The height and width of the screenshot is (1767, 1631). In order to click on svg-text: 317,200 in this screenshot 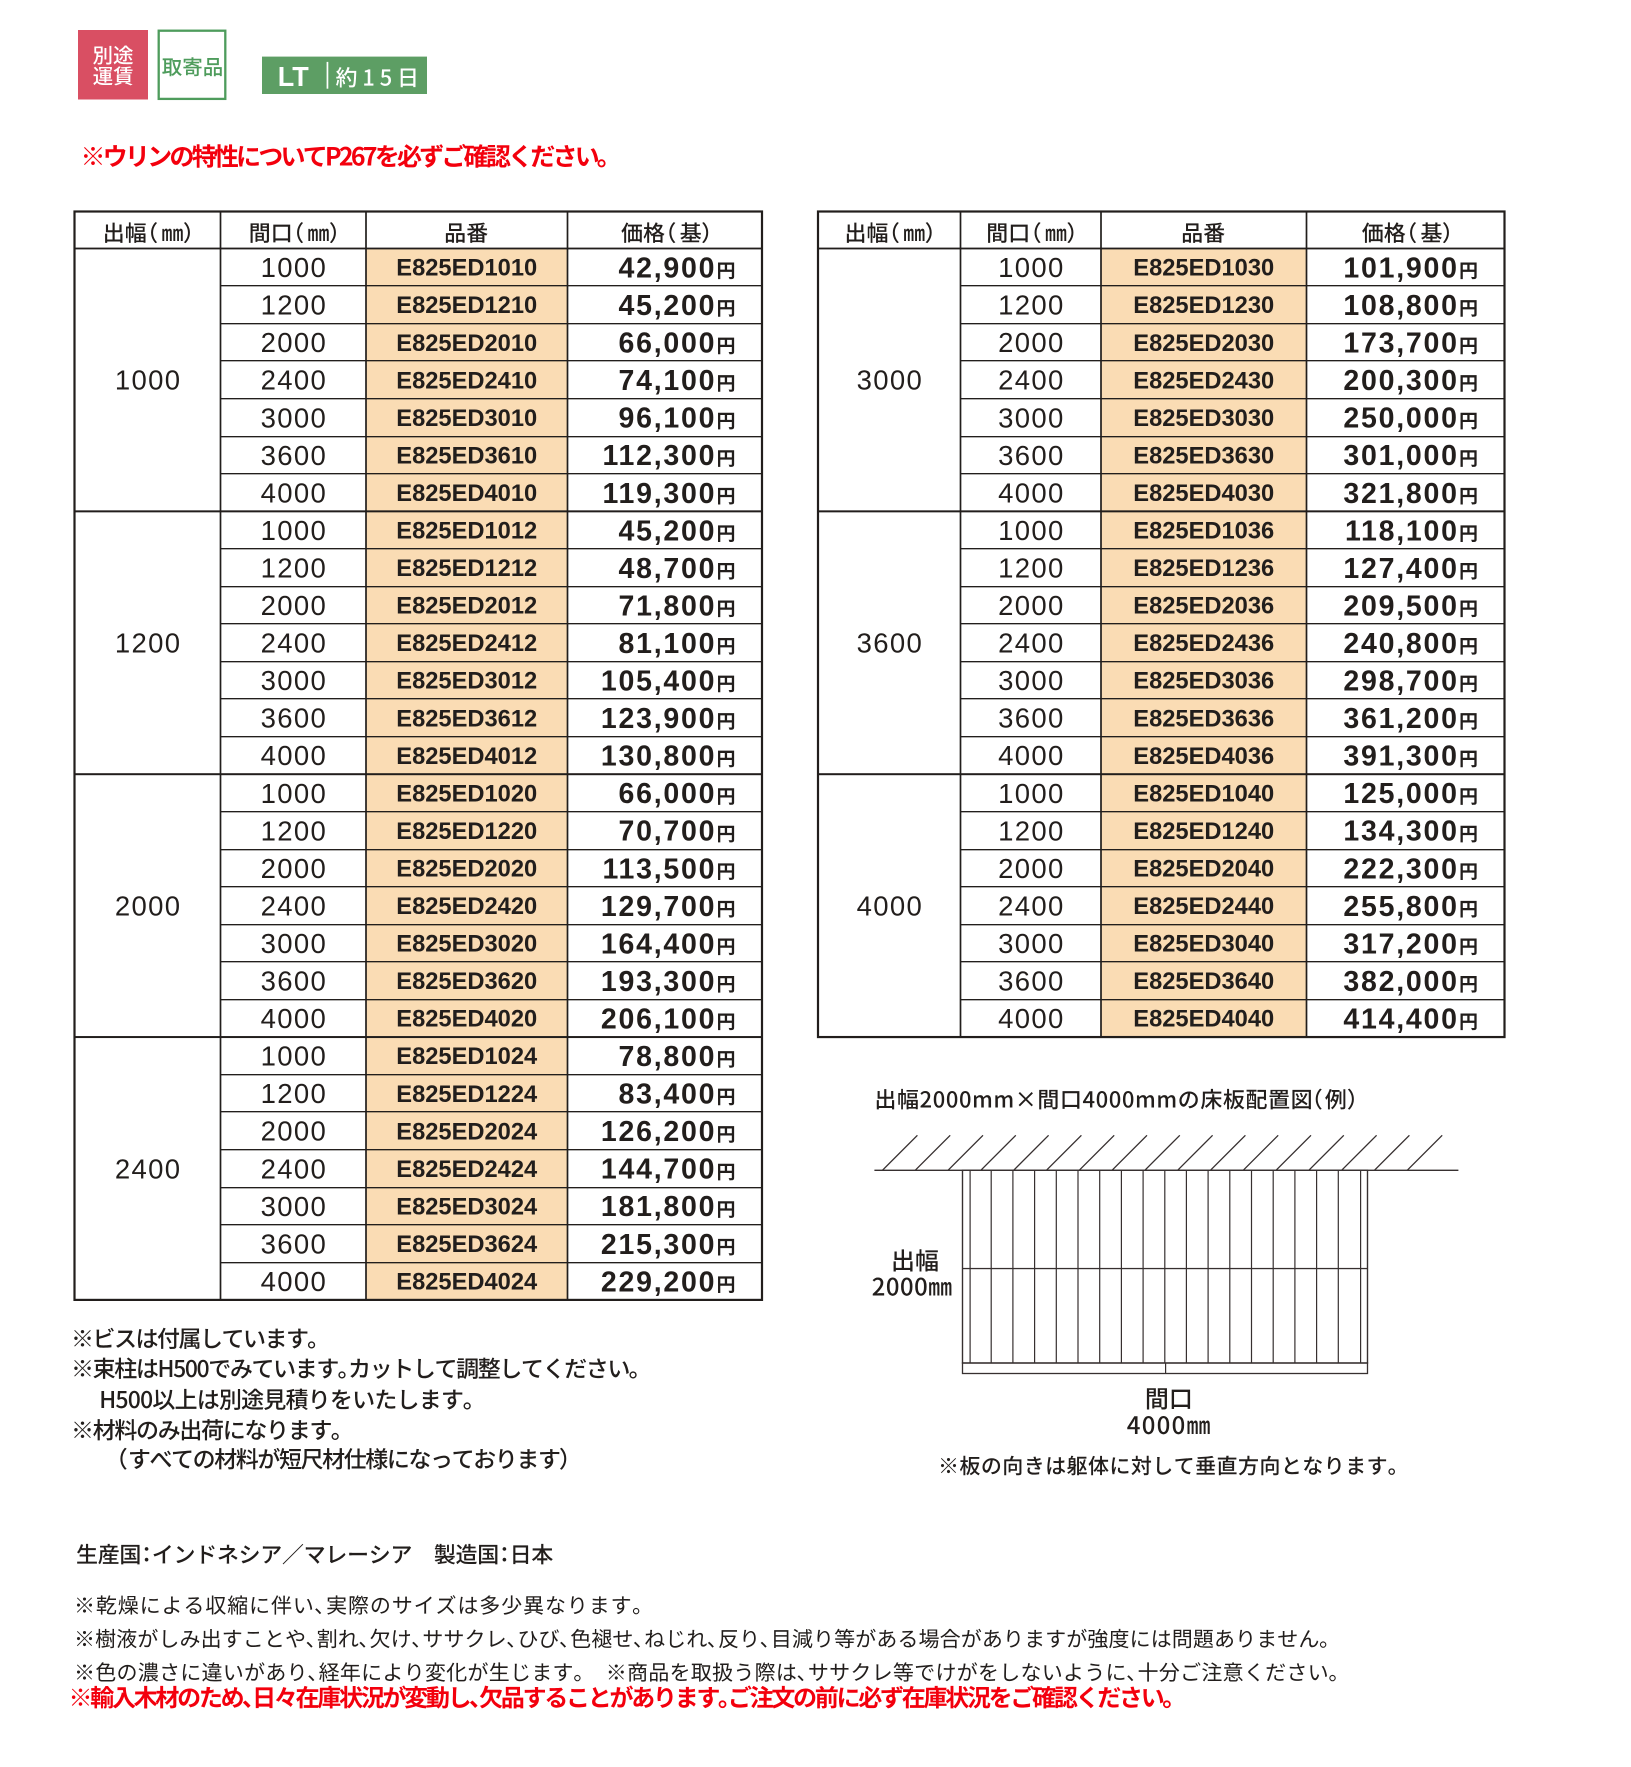, I will do `click(1400, 944)`.